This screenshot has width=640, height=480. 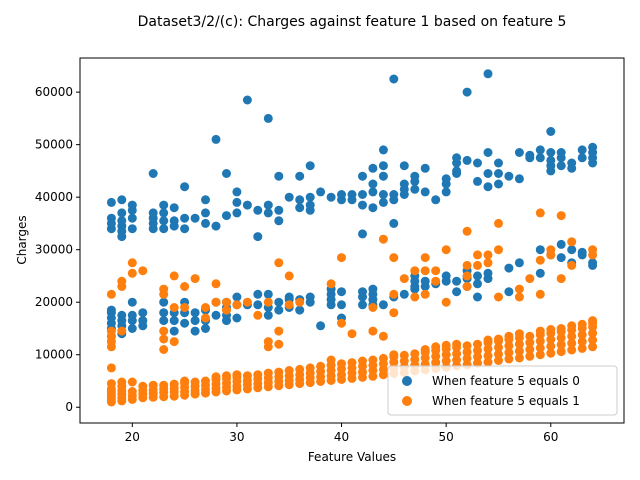 I want to click on x-tick-label: 20, so click(x=132, y=437).